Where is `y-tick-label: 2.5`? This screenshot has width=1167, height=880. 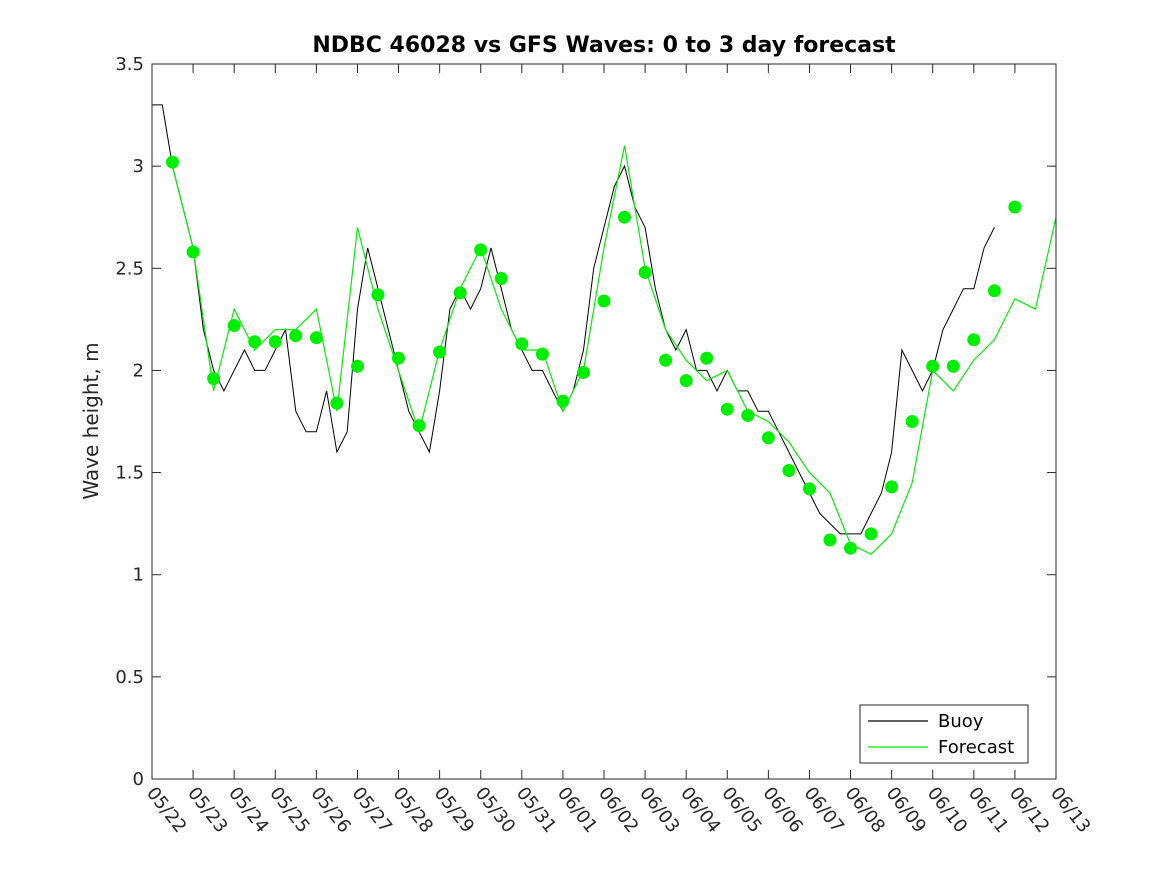
y-tick-label: 2.5 is located at coordinates (129, 268).